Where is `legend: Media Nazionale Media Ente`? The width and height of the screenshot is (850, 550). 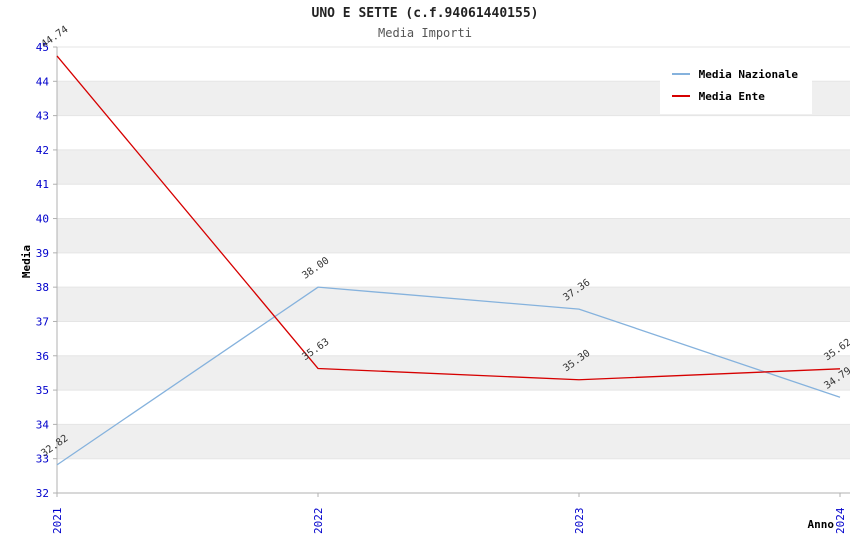 legend: Media Nazionale Media Ente is located at coordinates (735, 85).